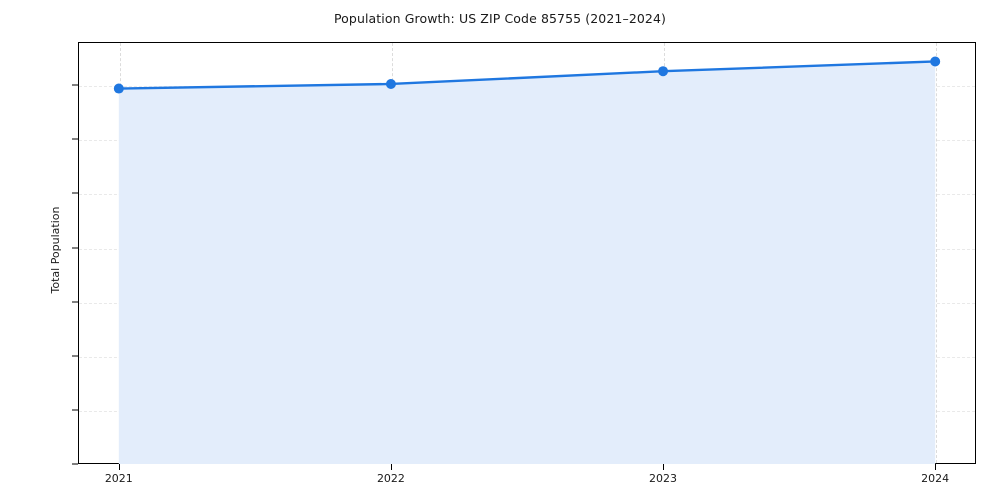 The width and height of the screenshot is (1000, 500). What do you see at coordinates (663, 478) in the screenshot?
I see `x-axis-tick-label: 2023` at bounding box center [663, 478].